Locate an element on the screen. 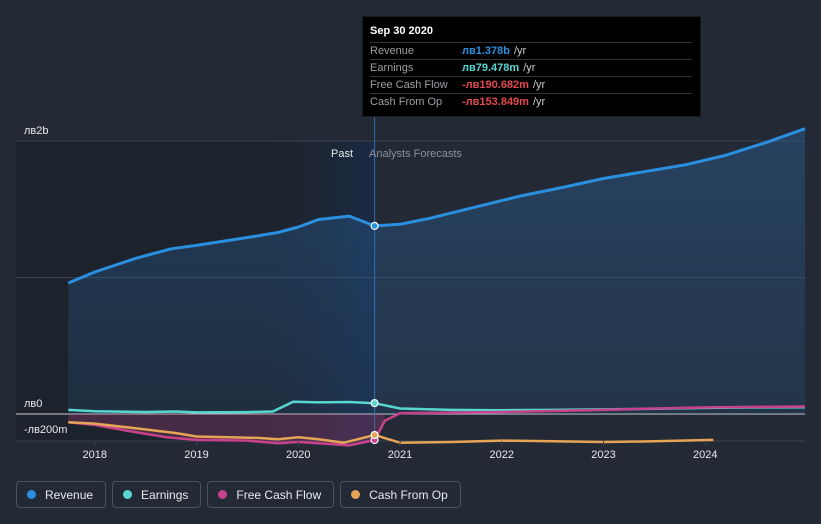 This screenshot has width=821, height=524. x-tick-label: 2018 is located at coordinates (95, 455).